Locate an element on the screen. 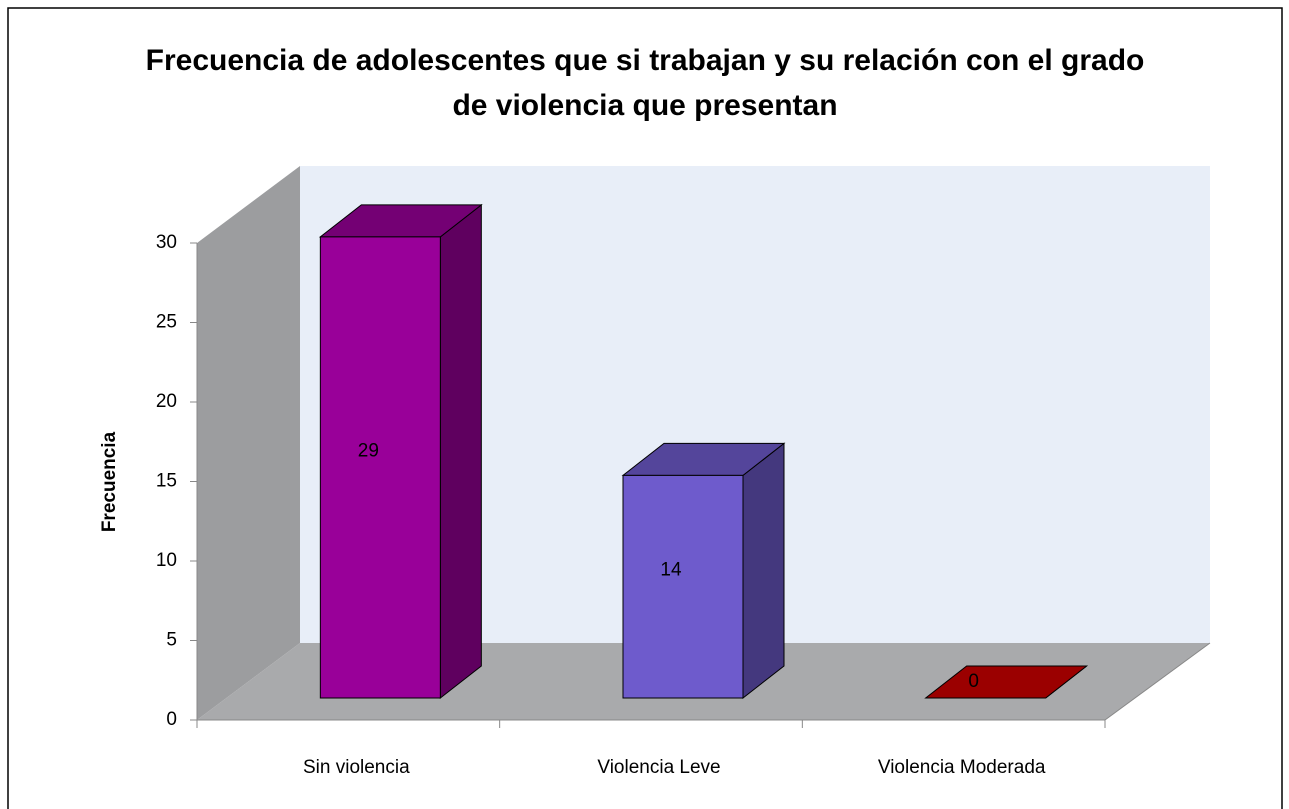  floor-edge is located at coordinates (1157, 681).